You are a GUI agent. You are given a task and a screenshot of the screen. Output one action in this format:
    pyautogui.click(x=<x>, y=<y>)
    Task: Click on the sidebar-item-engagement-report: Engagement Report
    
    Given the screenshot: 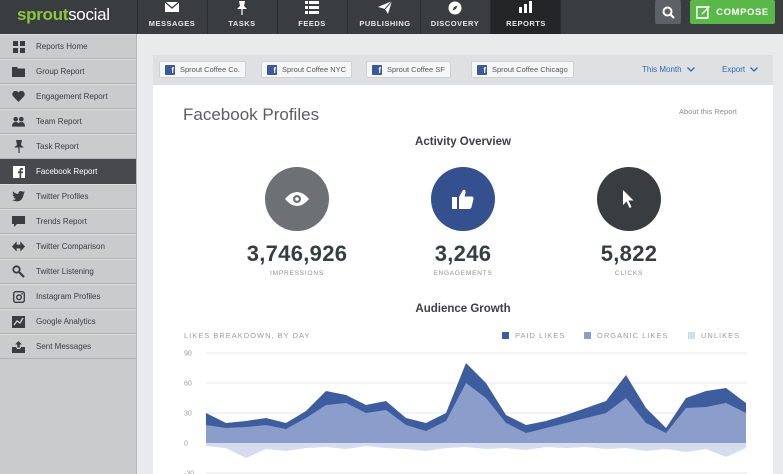 What is the action you would take?
    pyautogui.click(x=68, y=96)
    